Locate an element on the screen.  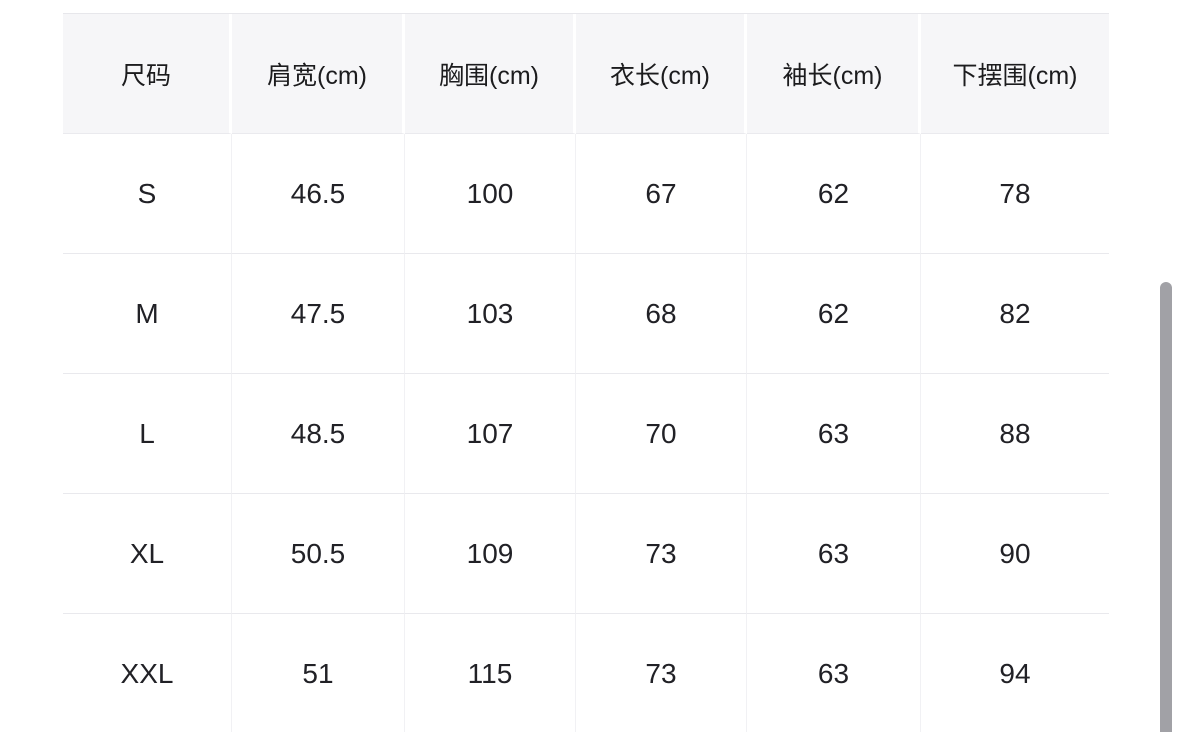
row-m-chest: 103 is located at coordinates (490, 314).